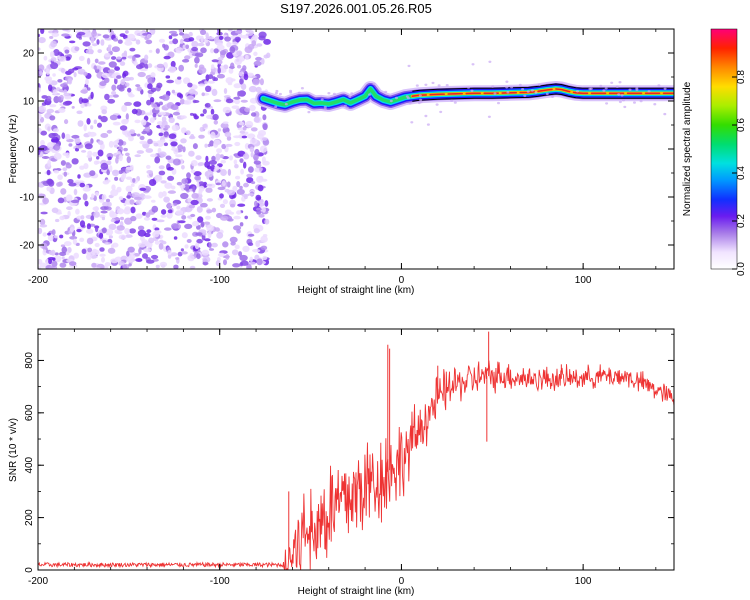 This screenshot has height=600, width=750. Describe the element at coordinates (464, 93) in the screenshot. I see `signal-track` at that location.